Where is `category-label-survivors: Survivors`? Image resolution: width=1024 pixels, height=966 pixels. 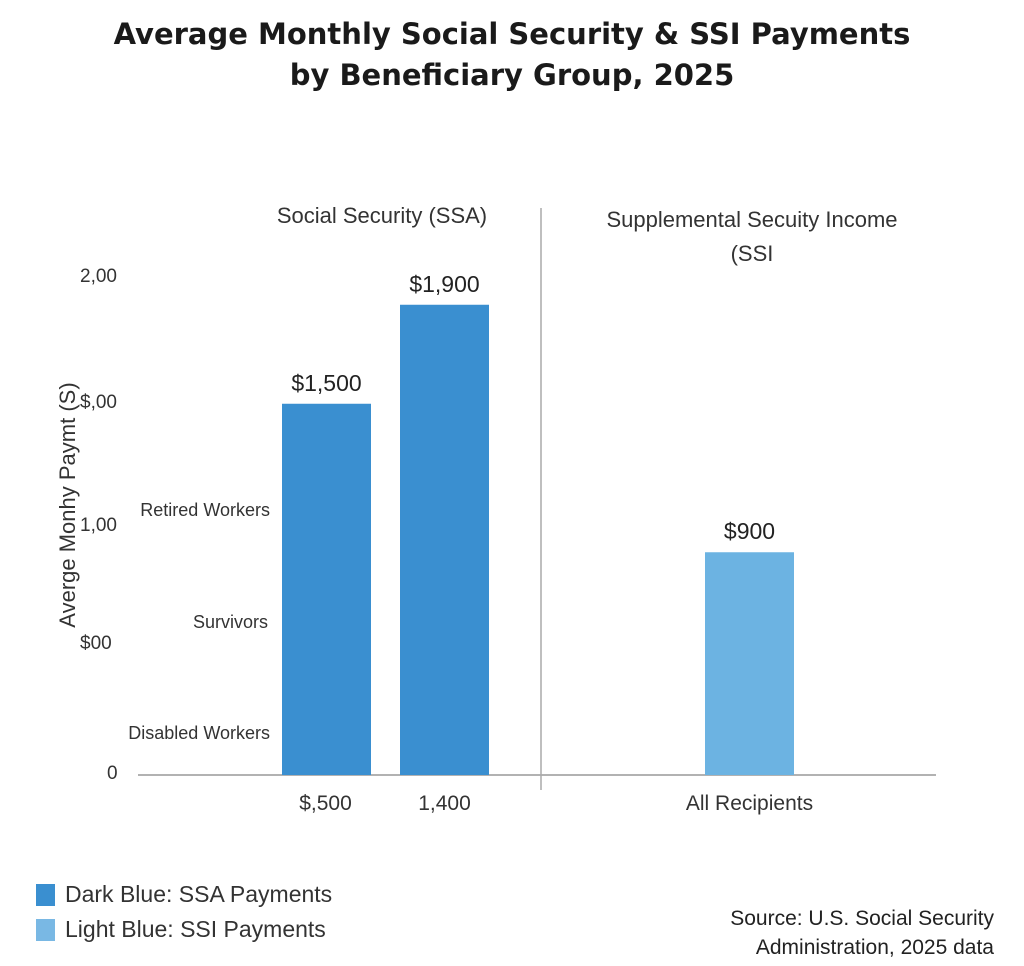
category-label-survivors: Survivors is located at coordinates (230, 622).